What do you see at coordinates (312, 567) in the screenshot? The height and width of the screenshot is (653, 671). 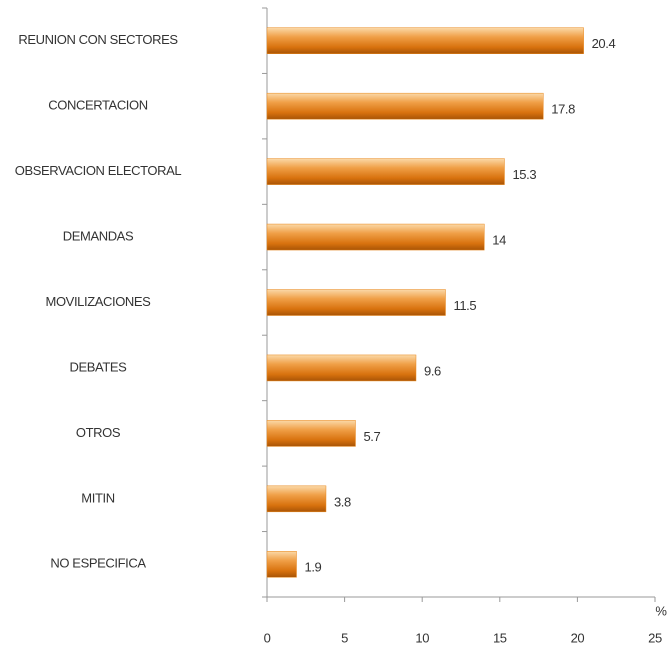 I see `value-label: 1.9` at bounding box center [312, 567].